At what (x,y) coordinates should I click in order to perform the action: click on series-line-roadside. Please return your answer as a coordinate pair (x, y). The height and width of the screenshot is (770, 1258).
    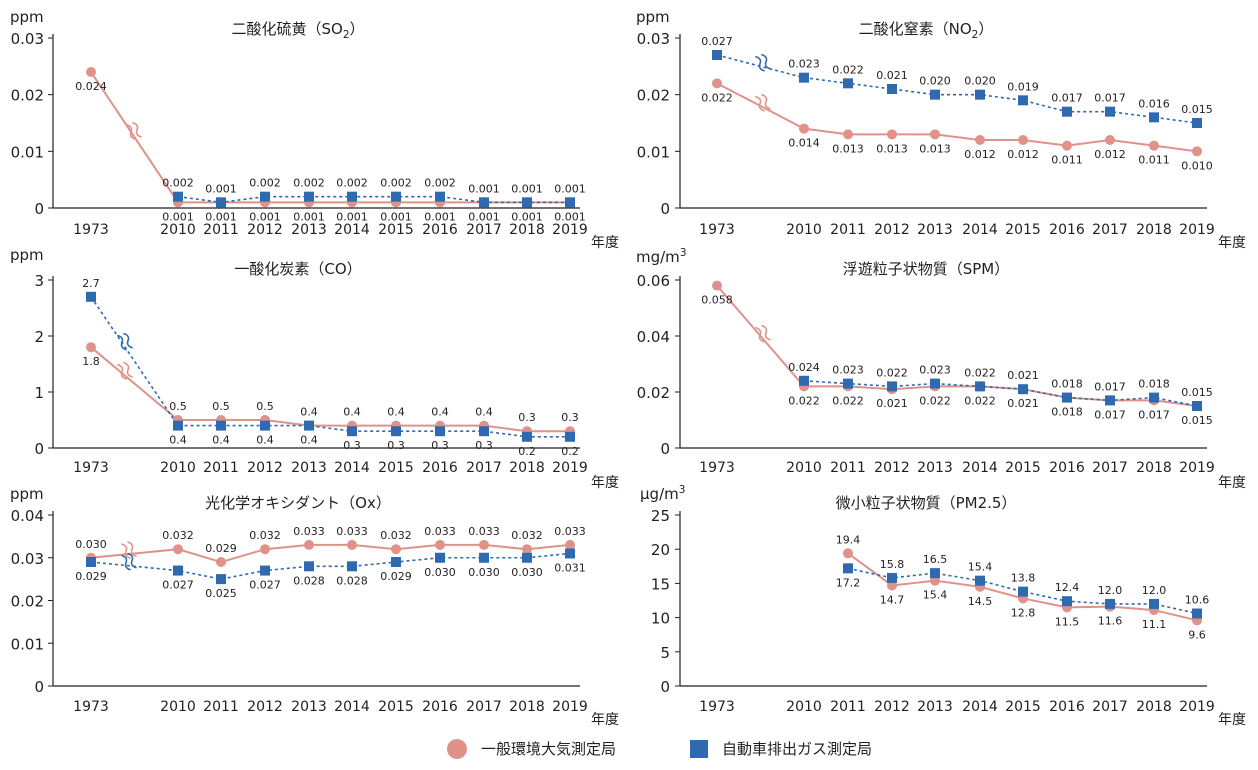
    Looking at the image, I should click on (330, 566).